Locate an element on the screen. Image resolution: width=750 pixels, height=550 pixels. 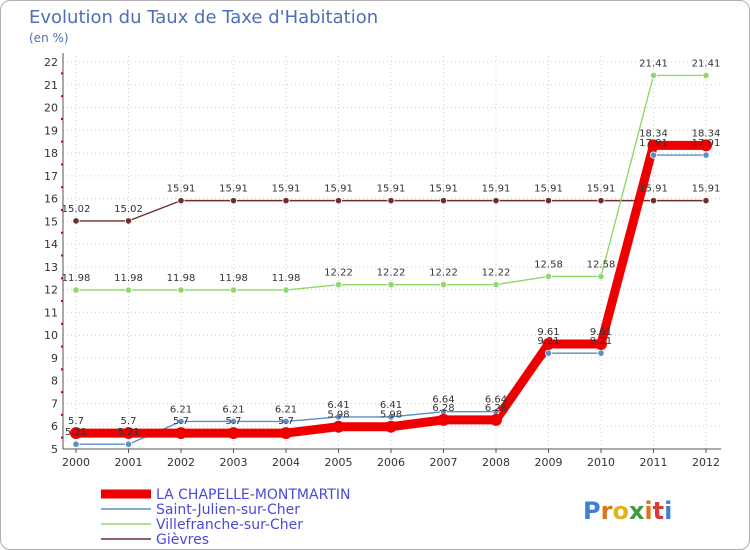
x-tick-label: 2012 is located at coordinates (706, 462).